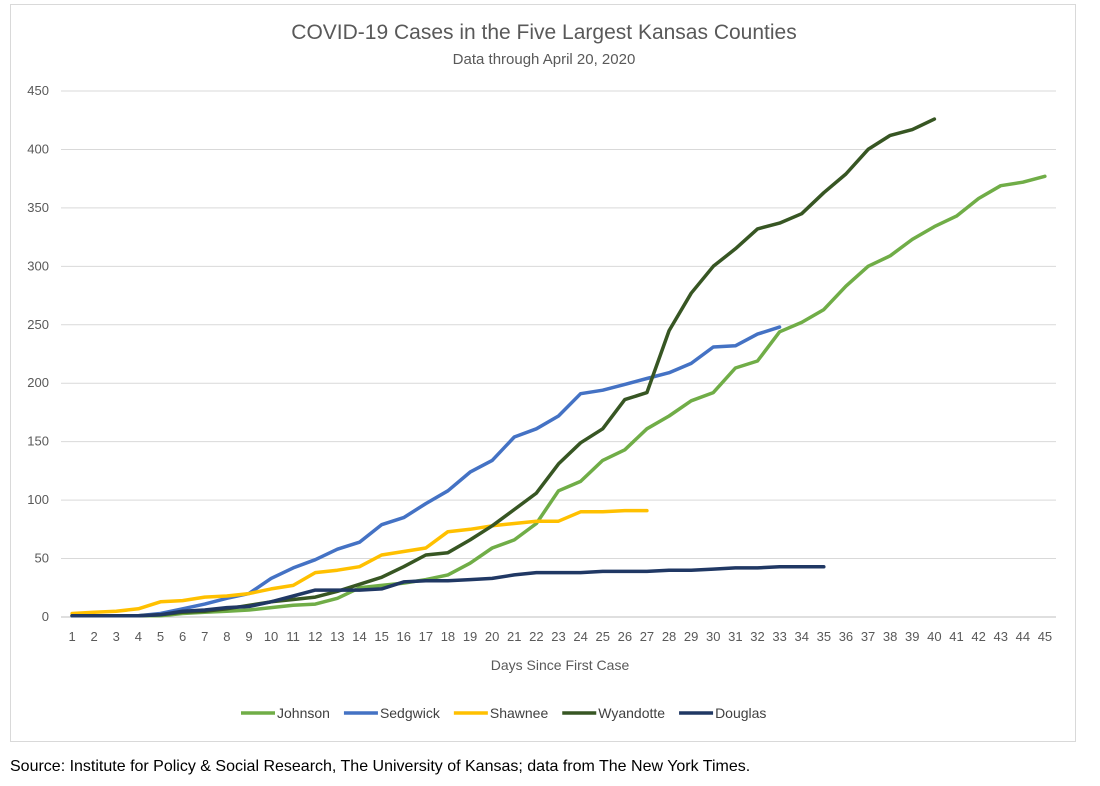 Image resolution: width=1100 pixels, height=786 pixels. I want to click on series-line-shawnee, so click(359, 562).